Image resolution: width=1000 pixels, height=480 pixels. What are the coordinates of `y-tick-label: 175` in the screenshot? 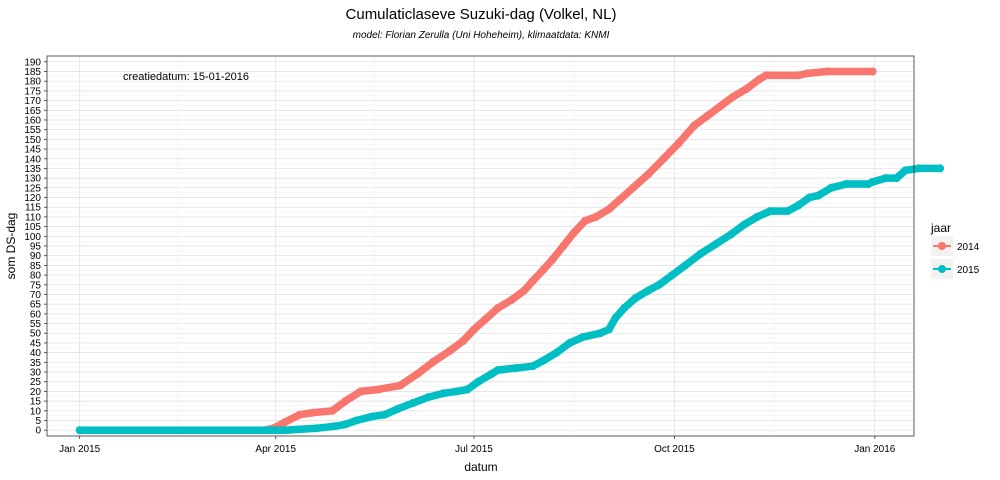 It's located at (32, 91).